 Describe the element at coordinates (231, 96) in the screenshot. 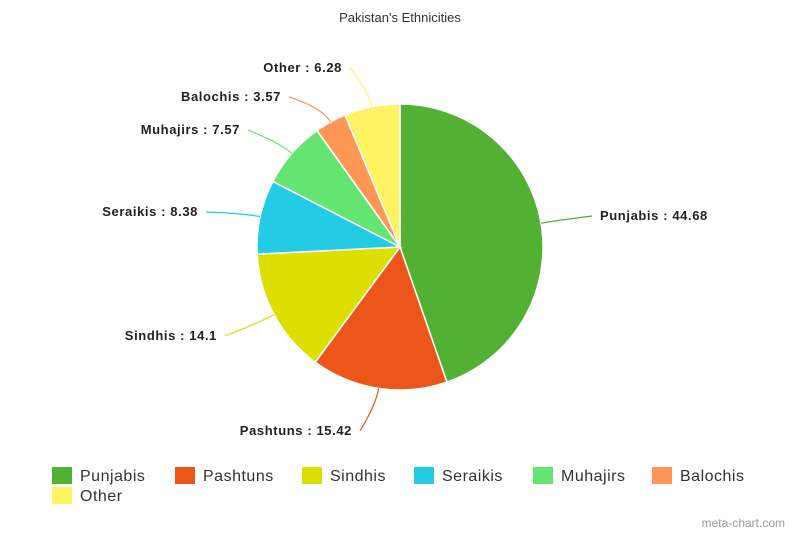

I see `slice-label-balochis: Balochis : 3.57` at that location.